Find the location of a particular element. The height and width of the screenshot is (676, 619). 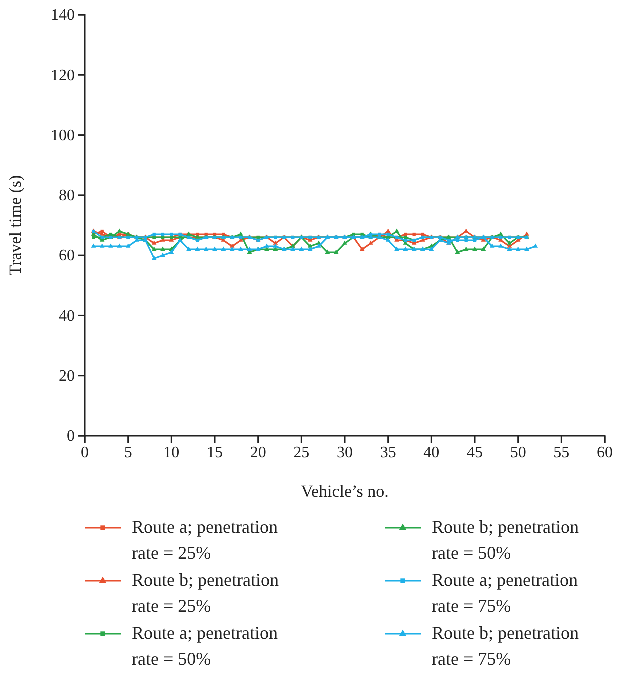

y-axis-title: Travel time (s) is located at coordinates (15, 225).